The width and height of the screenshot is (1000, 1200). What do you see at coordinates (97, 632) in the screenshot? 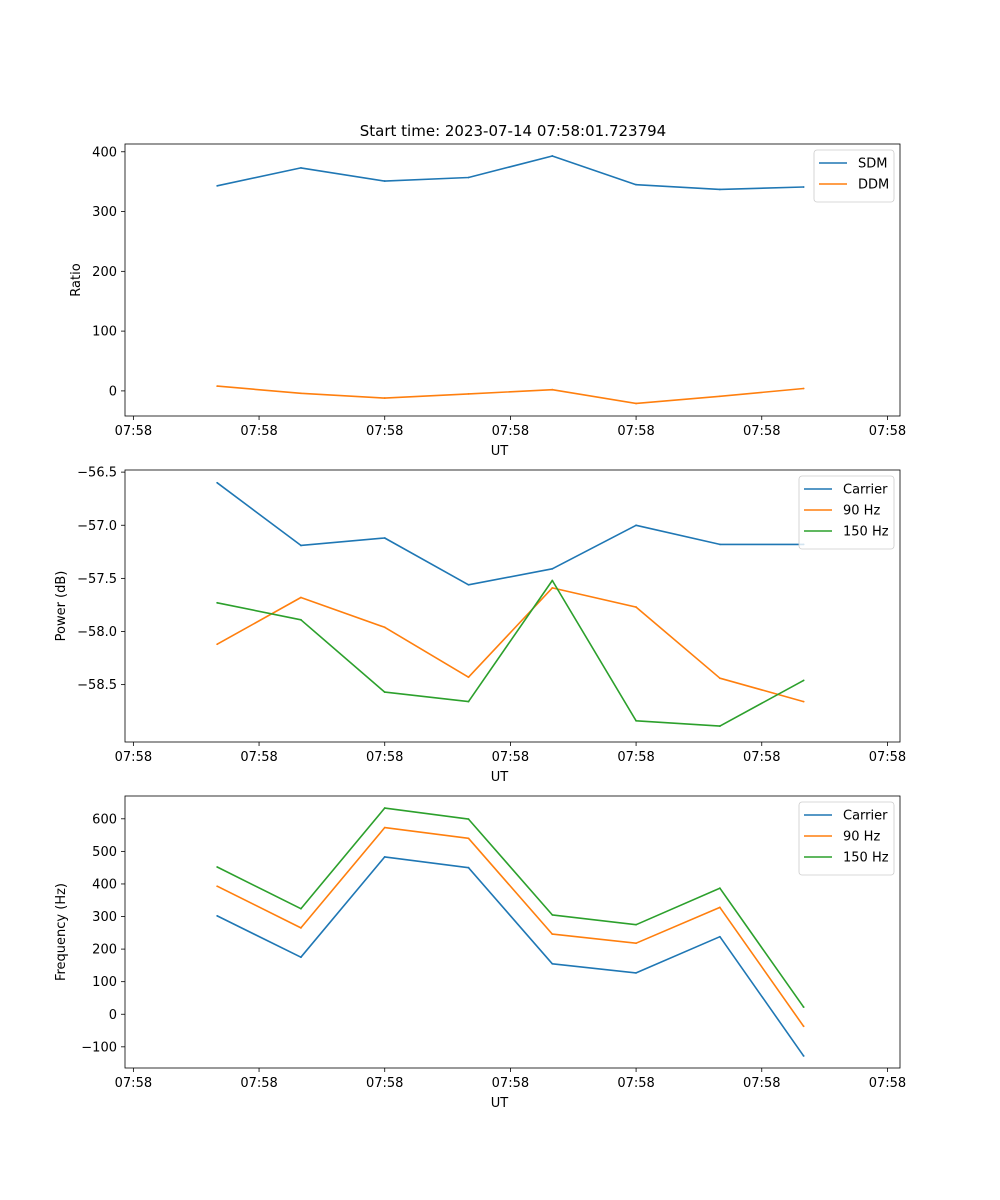
I see `power-y-tick-label: −58.0` at bounding box center [97, 632].